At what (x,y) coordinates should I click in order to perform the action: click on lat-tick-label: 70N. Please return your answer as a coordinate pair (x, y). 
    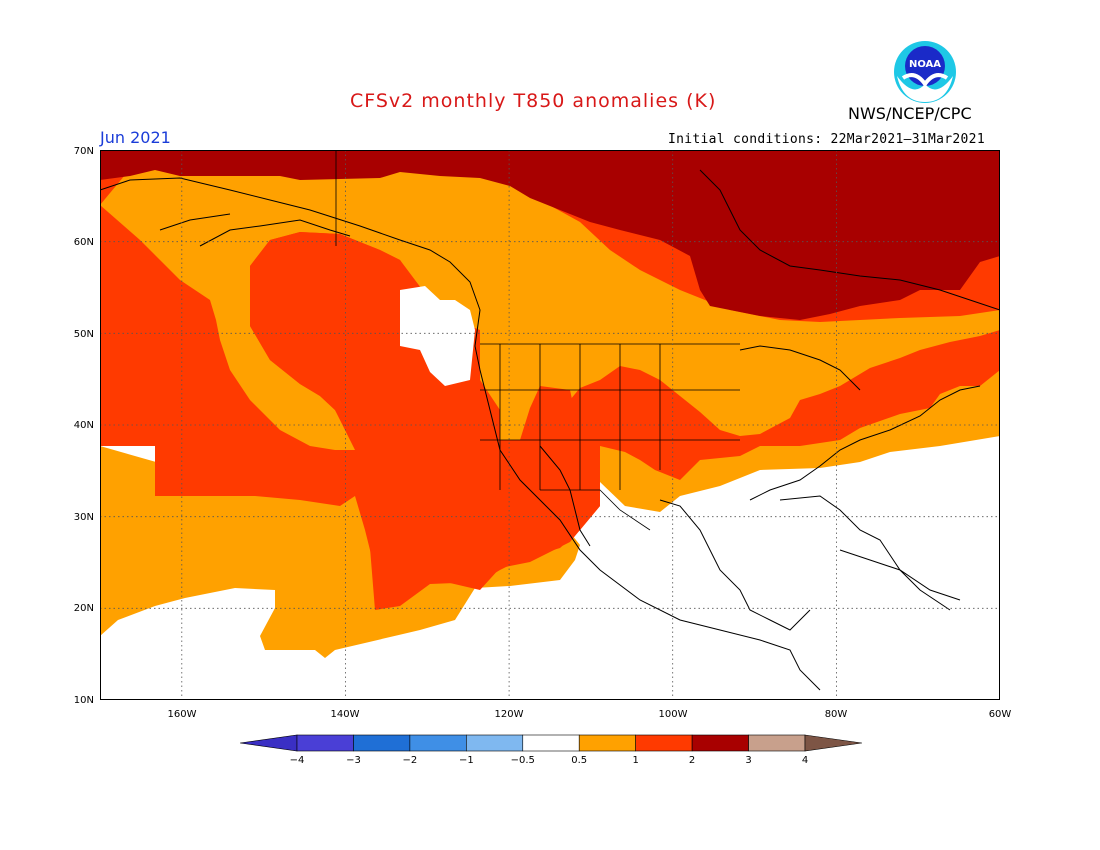
    Looking at the image, I should click on (84, 151).